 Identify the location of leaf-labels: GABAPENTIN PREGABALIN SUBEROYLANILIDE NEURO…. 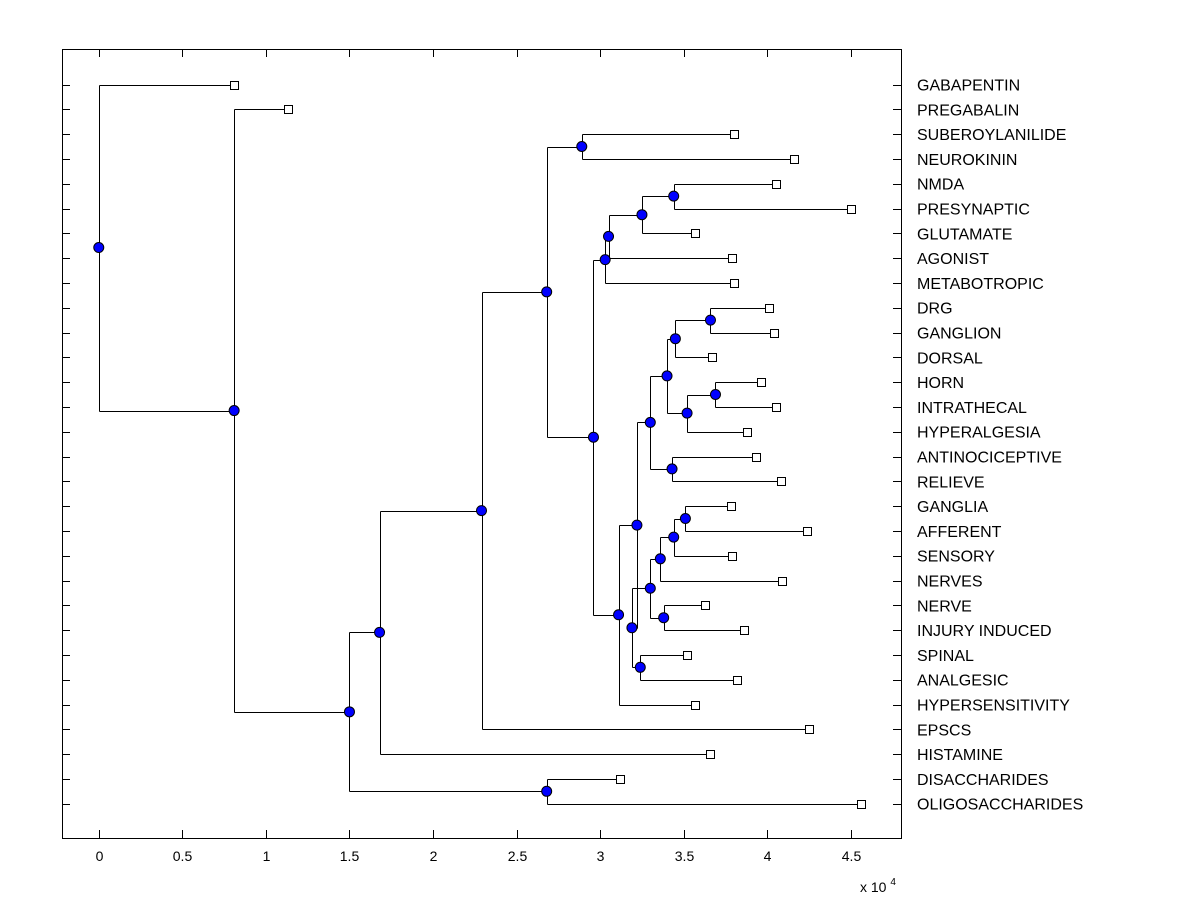
(1000, 446).